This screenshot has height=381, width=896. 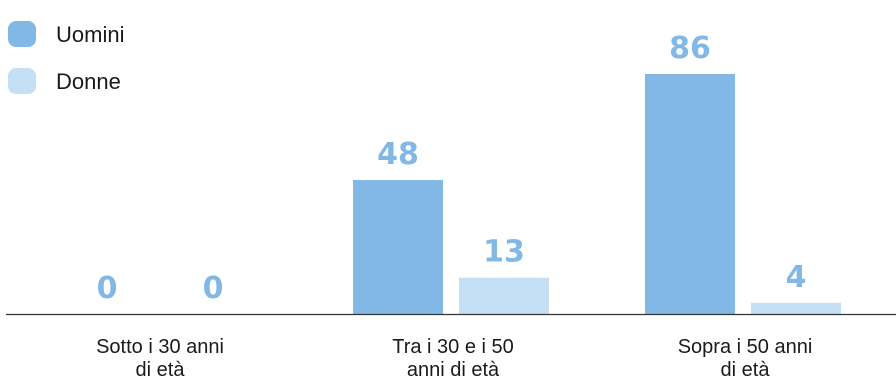 What do you see at coordinates (107, 288) in the screenshot?
I see `value-label-uomini-0: 0` at bounding box center [107, 288].